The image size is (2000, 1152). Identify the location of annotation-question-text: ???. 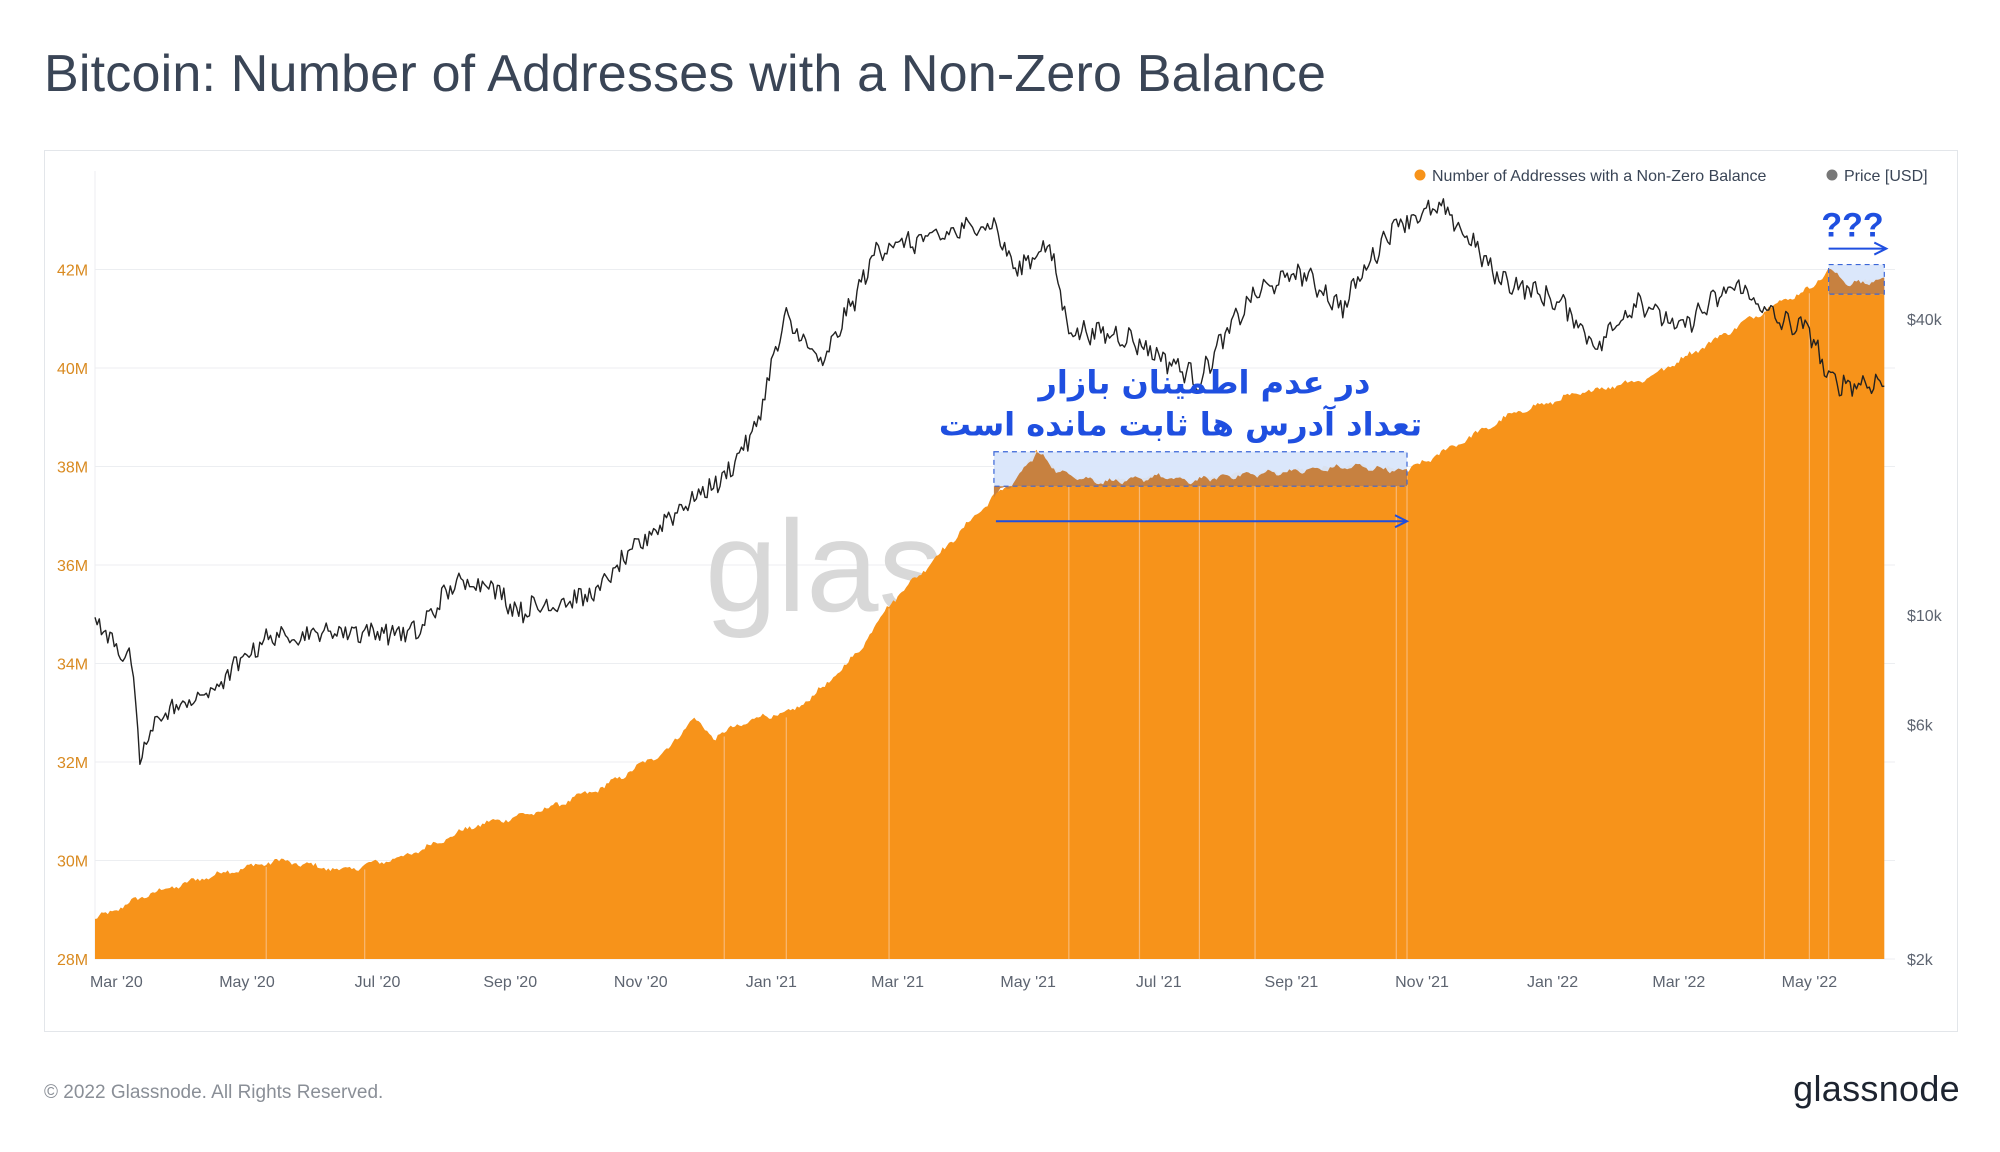
(1852, 226).